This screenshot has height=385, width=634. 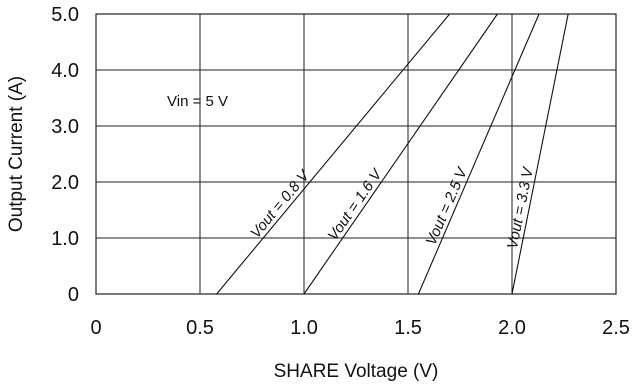 What do you see at coordinates (447, 206) in the screenshot?
I see `series-label: Vout = 2.5 V` at bounding box center [447, 206].